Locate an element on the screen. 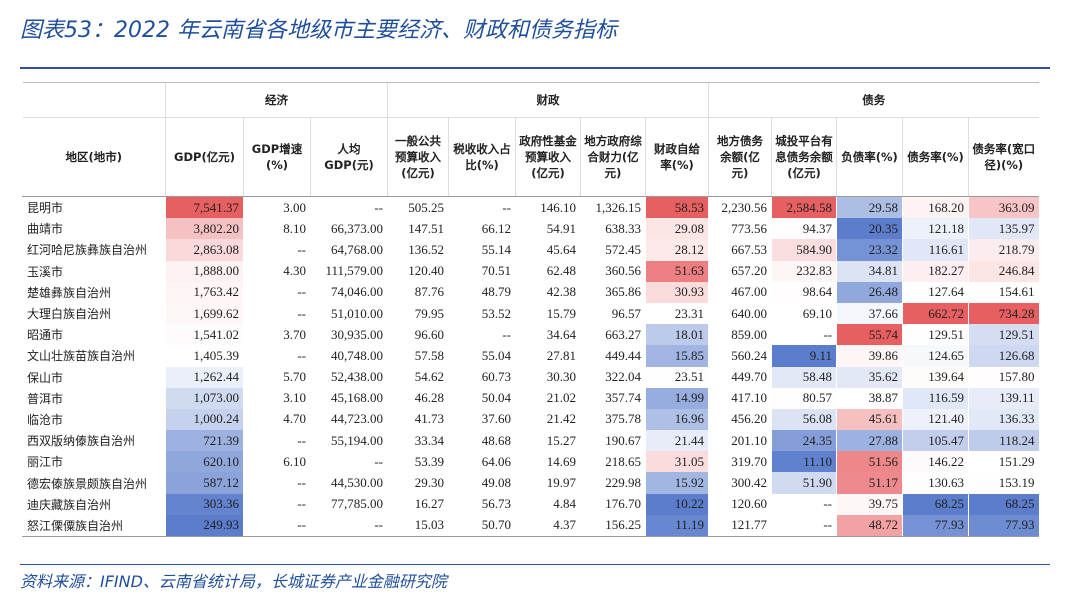 The width and height of the screenshot is (1080, 613). table-cell: 121.18 is located at coordinates (935, 229).